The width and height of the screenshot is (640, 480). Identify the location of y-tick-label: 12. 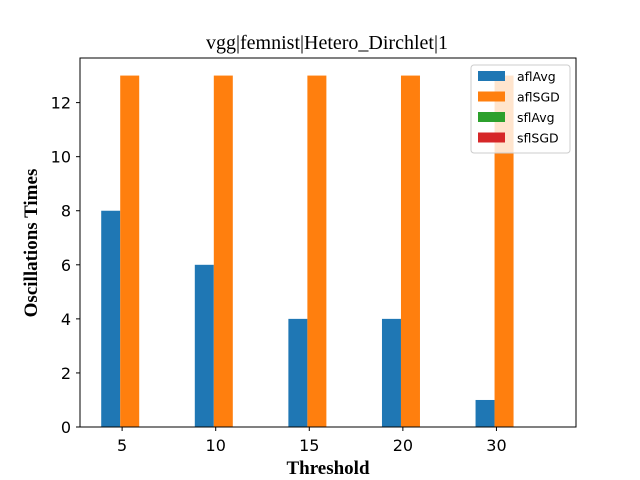
(61, 103).